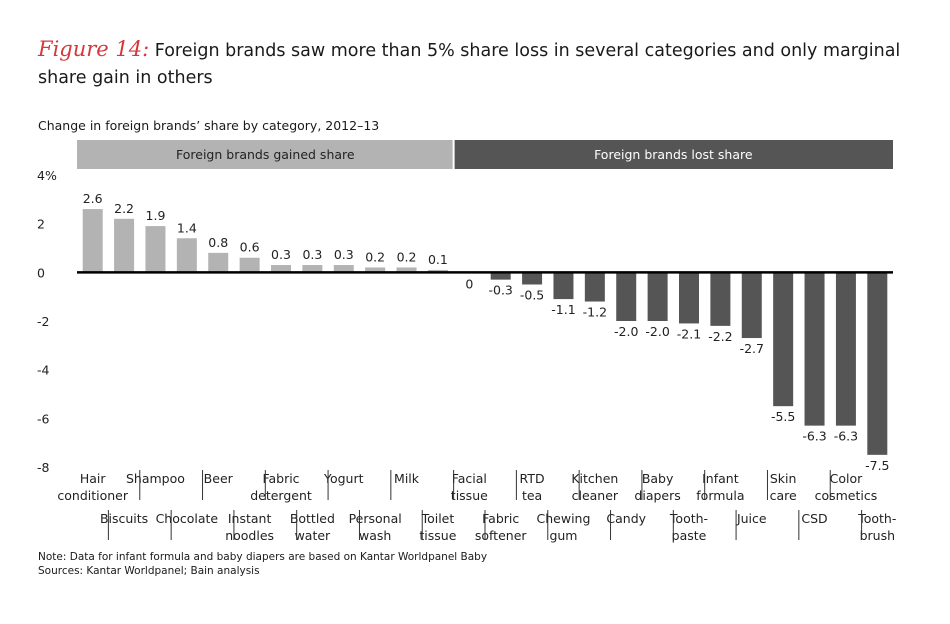 The image size is (950, 624). Describe the element at coordinates (218, 242) in the screenshot. I see `value-label: 0.8` at that location.